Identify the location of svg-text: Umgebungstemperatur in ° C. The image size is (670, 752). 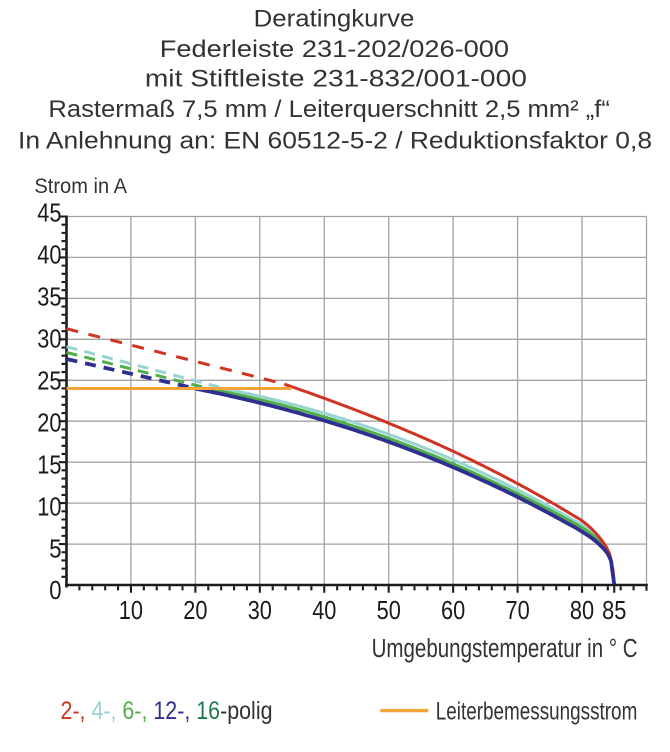
(505, 649).